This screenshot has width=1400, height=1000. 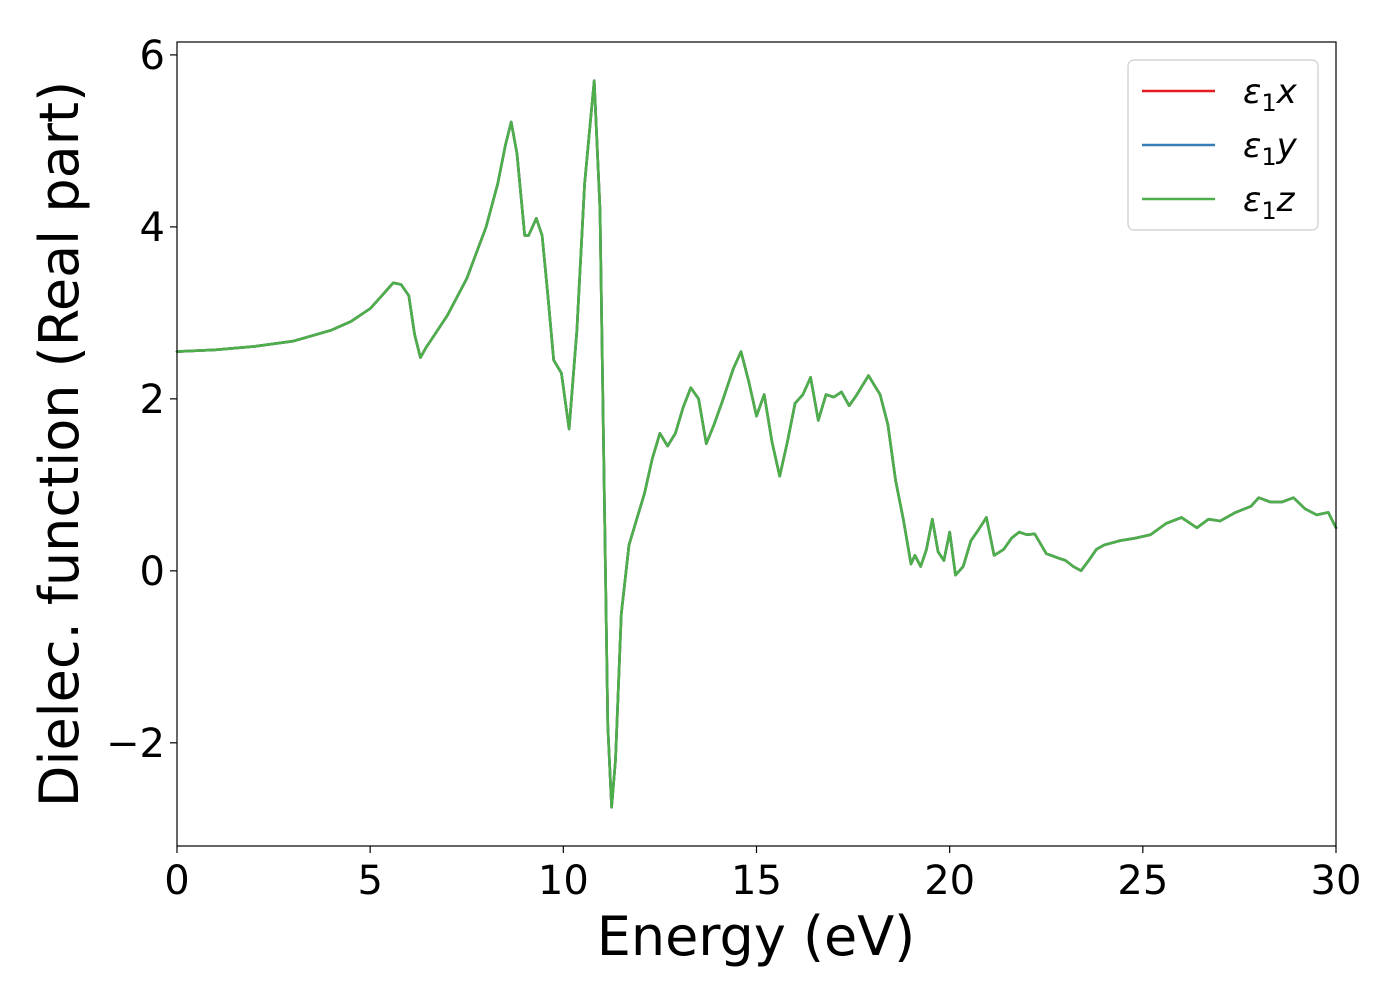 I want to click on y-tick-label: 4, so click(x=152, y=228).